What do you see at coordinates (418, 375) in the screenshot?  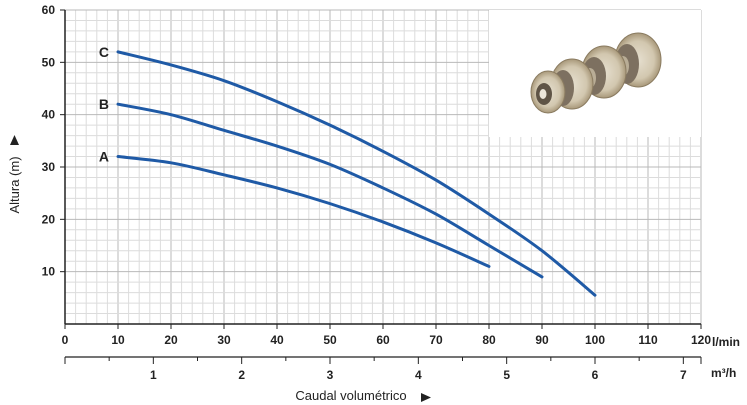 I see `x2-tick-label: 4` at bounding box center [418, 375].